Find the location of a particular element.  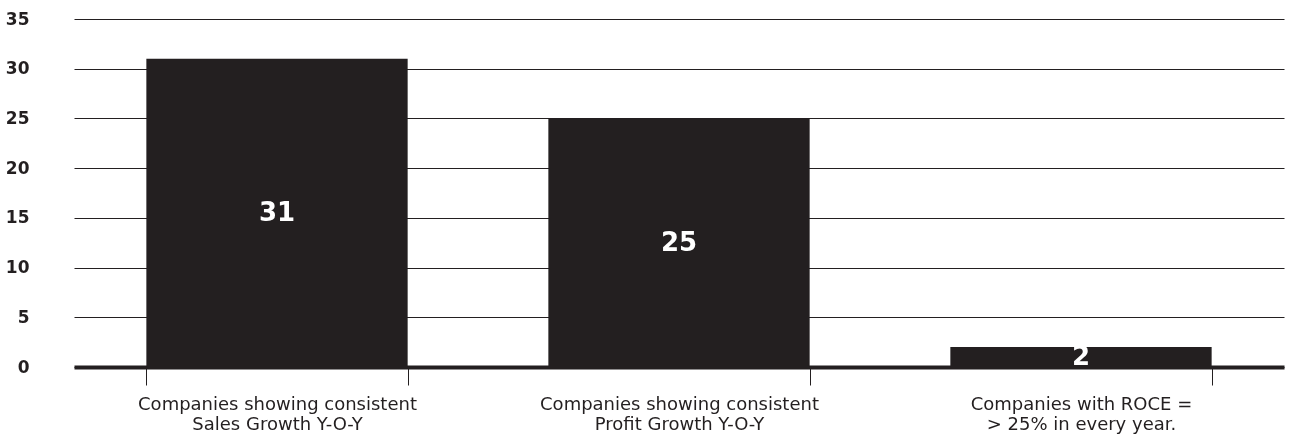

y-tick-label: 25 is located at coordinates (17, 117).